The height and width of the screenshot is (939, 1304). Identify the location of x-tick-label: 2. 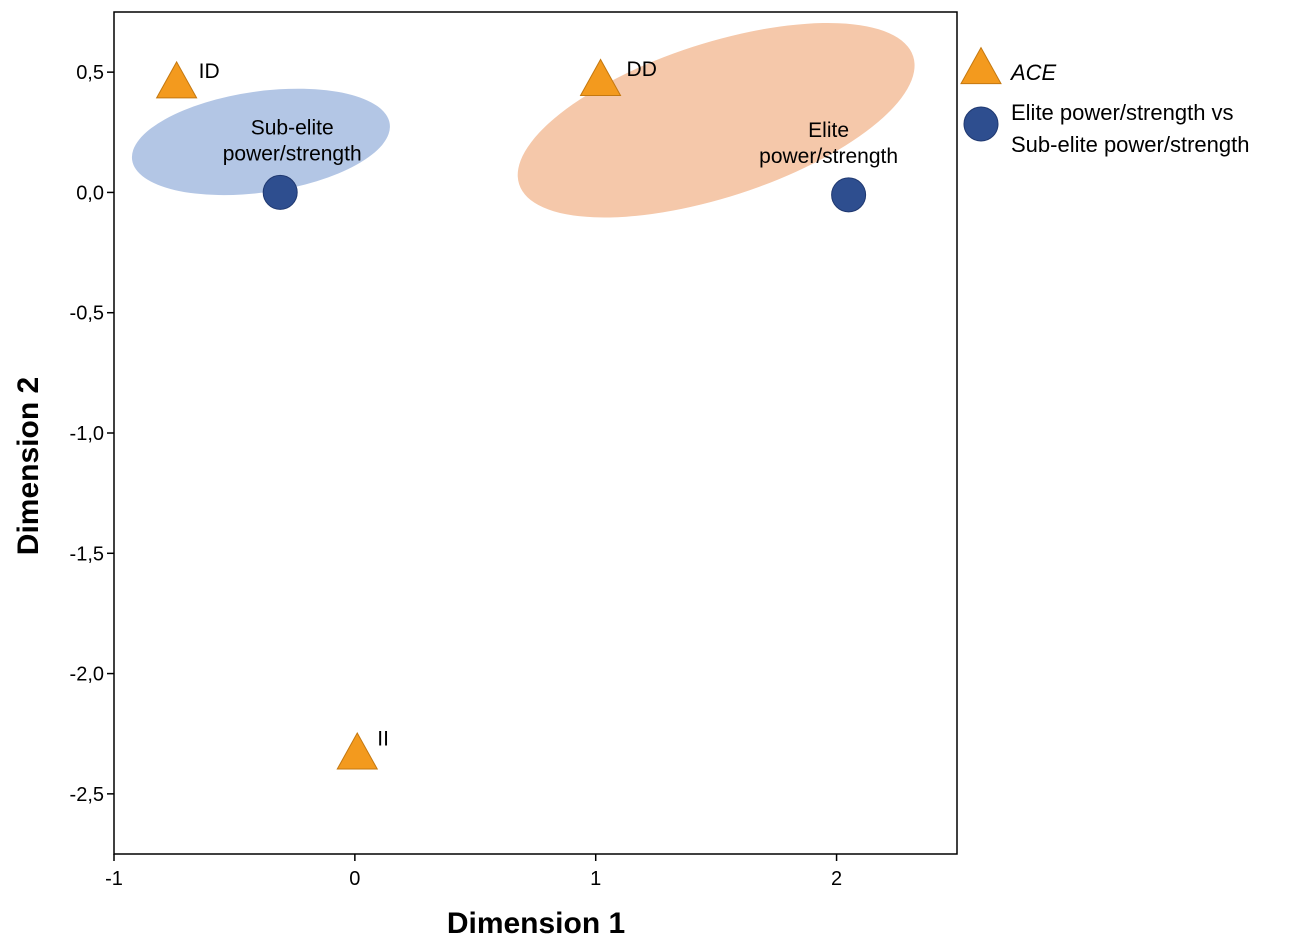
(836, 879).